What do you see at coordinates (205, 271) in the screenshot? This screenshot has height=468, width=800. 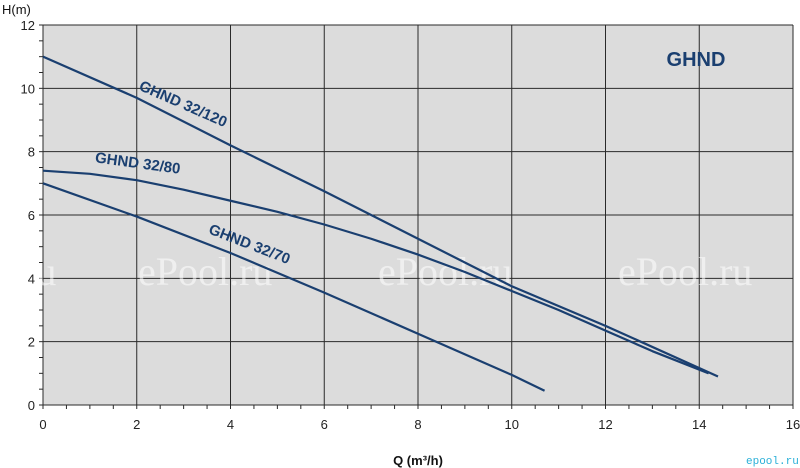 I see `watermark-1: ePool.ru` at bounding box center [205, 271].